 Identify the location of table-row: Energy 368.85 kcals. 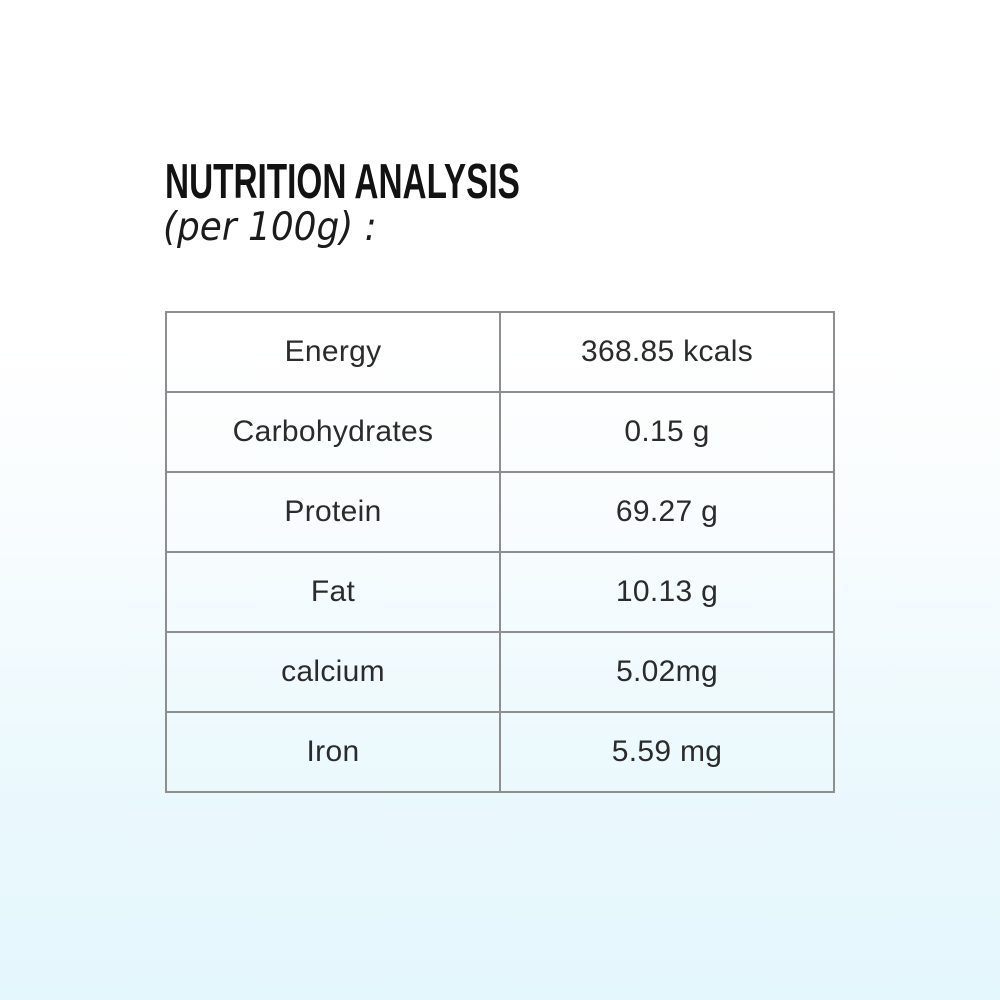
(500, 352).